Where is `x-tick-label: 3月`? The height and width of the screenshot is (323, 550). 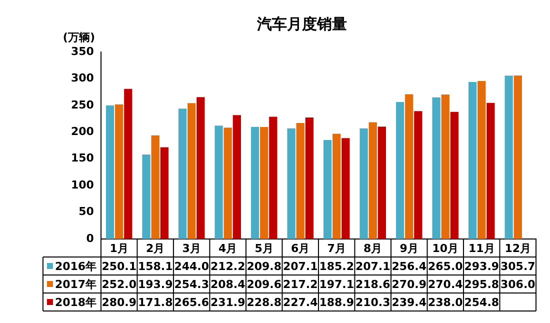
x-tick-label: 3月 is located at coordinates (191, 248).